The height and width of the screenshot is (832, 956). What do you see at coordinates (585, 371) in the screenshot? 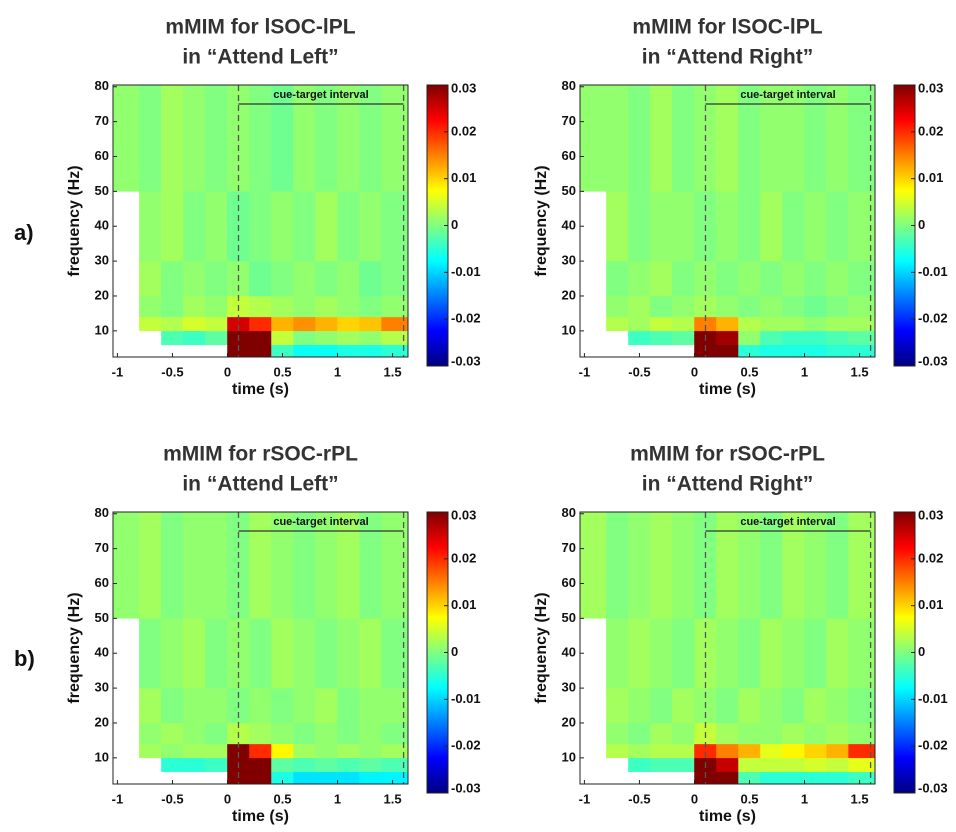
I see `x-tick-label: -1` at bounding box center [585, 371].